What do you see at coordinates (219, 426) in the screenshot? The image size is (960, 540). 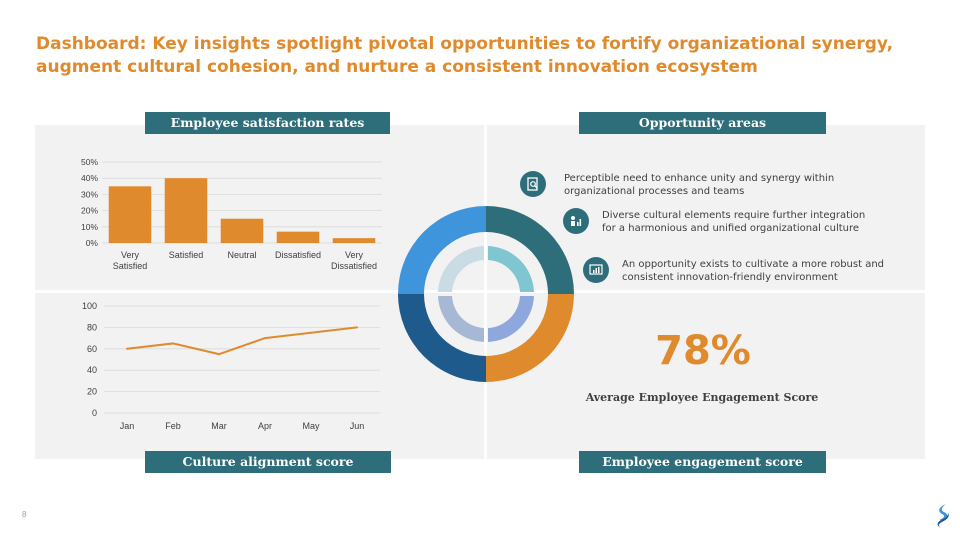 I see `x-tick-label: Mar` at bounding box center [219, 426].